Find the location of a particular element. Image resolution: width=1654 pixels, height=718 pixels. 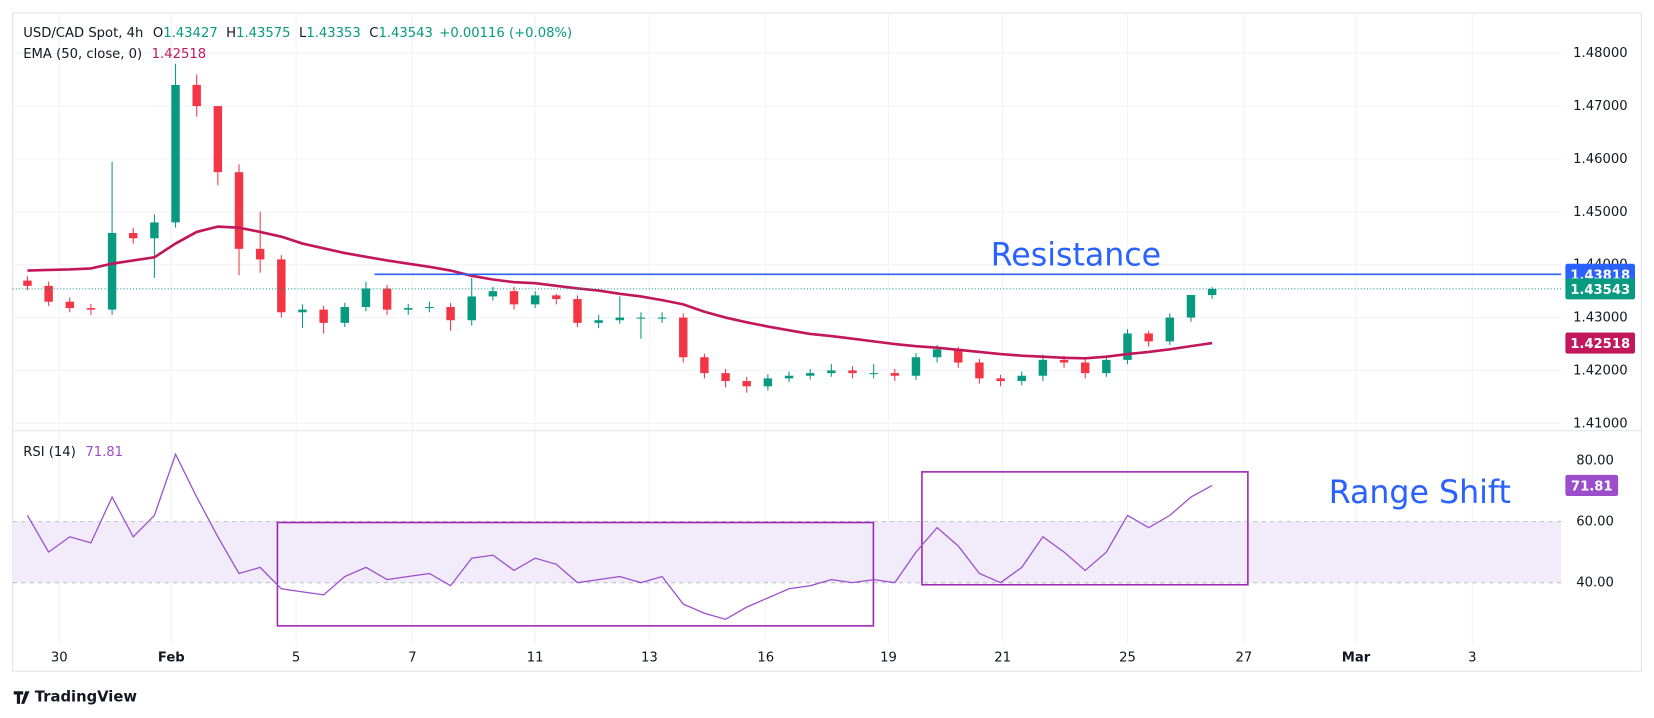

ema-legend: EMA (50, close, 0) 1.42518 is located at coordinates (114, 54).